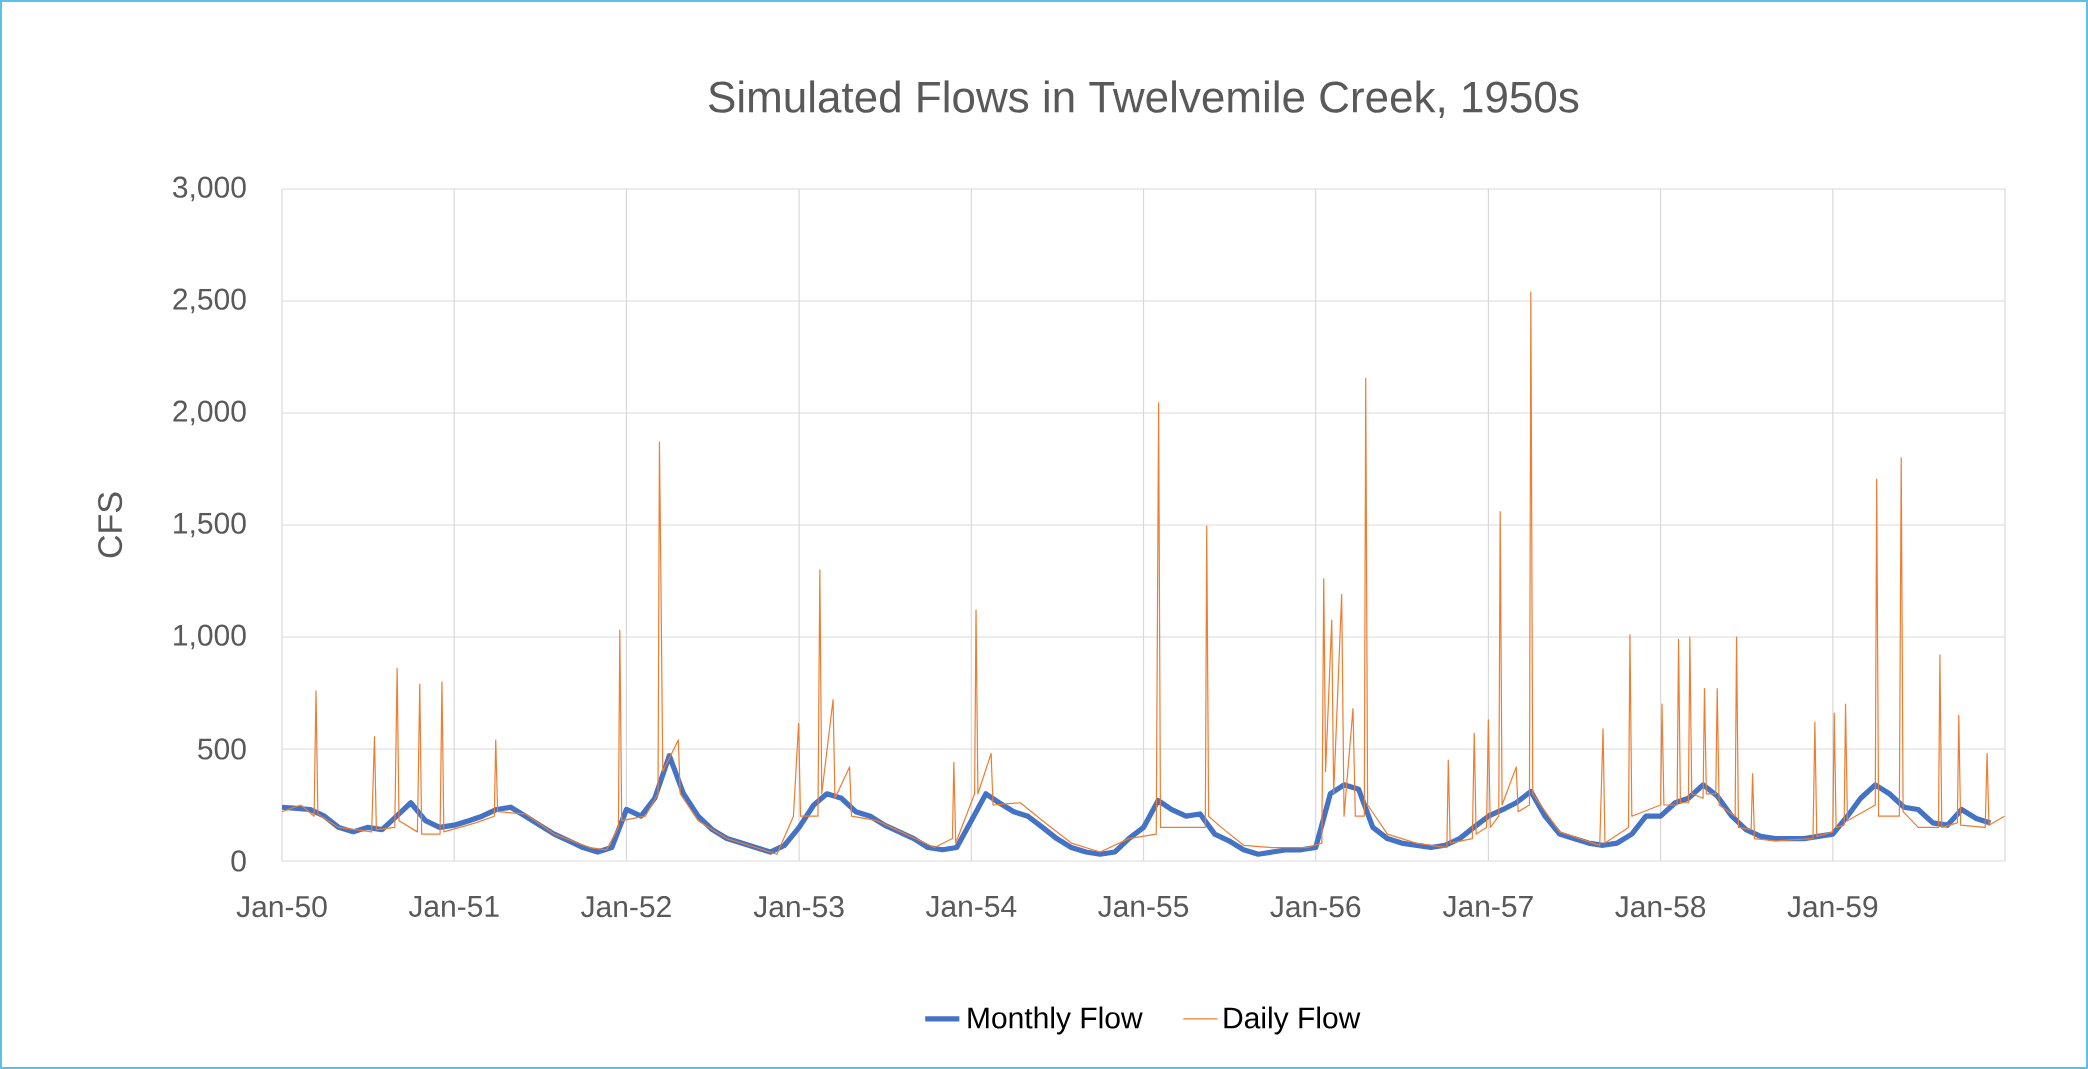  I want to click on y-tick-label: 3,000, so click(209, 189).